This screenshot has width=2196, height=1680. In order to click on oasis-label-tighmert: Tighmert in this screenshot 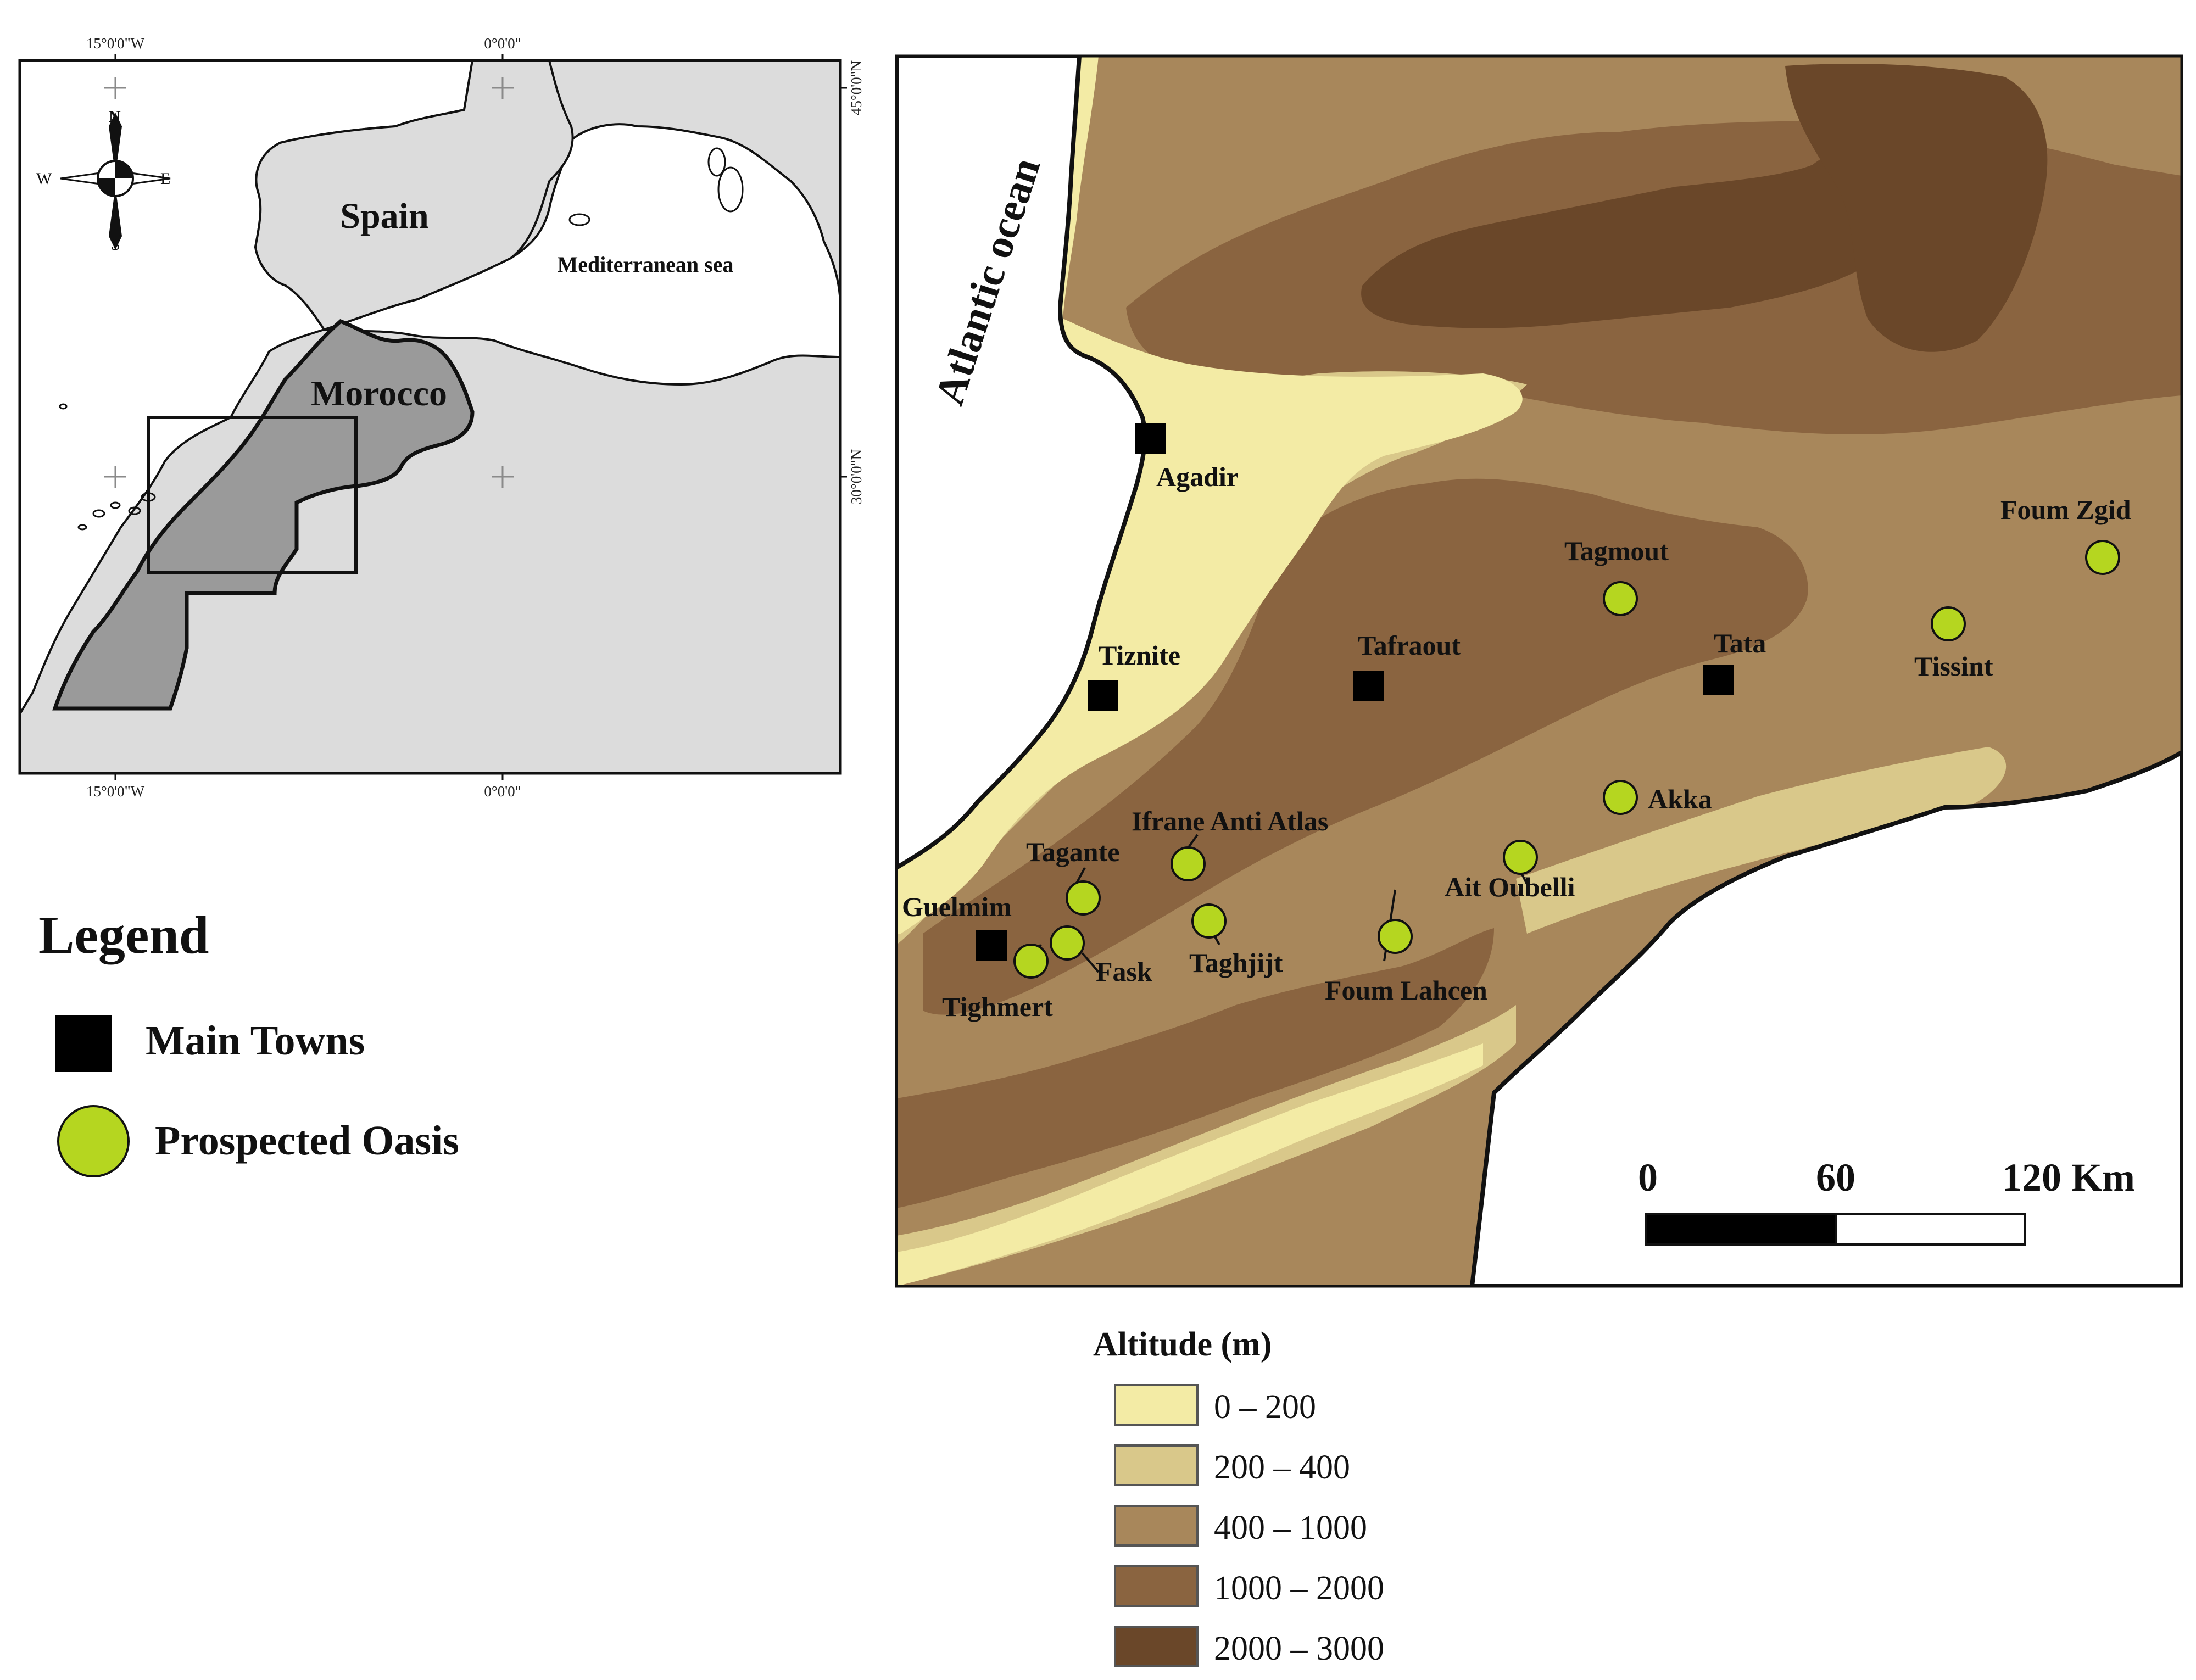, I will do `click(997, 1006)`.